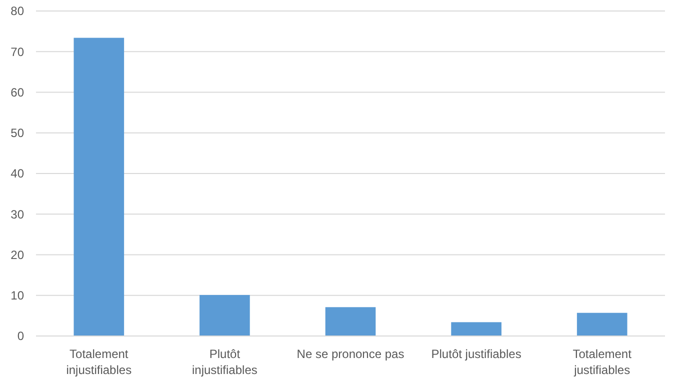 The width and height of the screenshot is (673, 383). What do you see at coordinates (17, 173) in the screenshot?
I see `y-tick-label: 40` at bounding box center [17, 173].